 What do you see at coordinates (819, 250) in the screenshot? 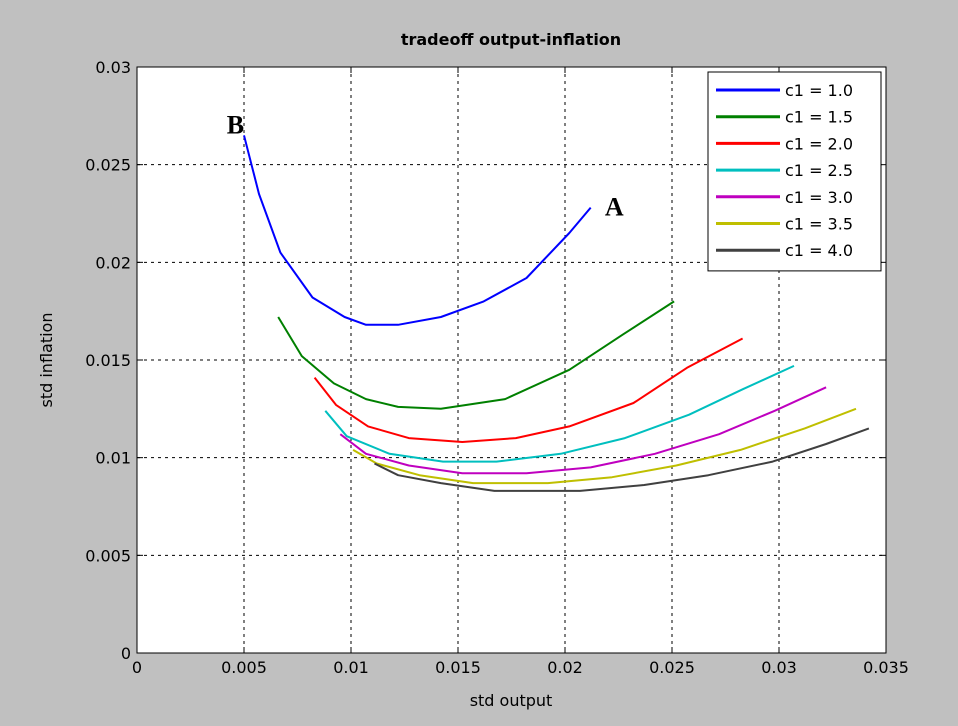
I see `legend-label: c1 = 4.0` at bounding box center [819, 250].